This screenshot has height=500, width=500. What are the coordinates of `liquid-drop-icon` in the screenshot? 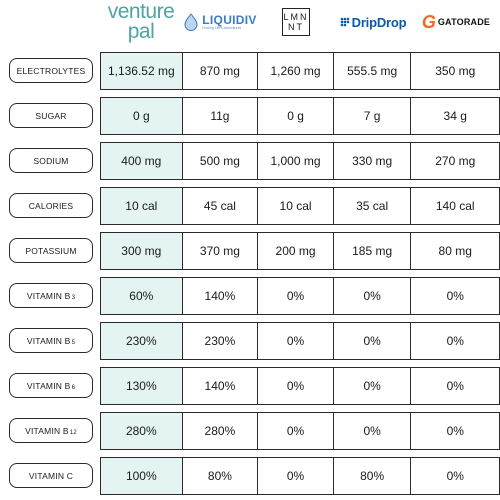 It's located at (191, 22).